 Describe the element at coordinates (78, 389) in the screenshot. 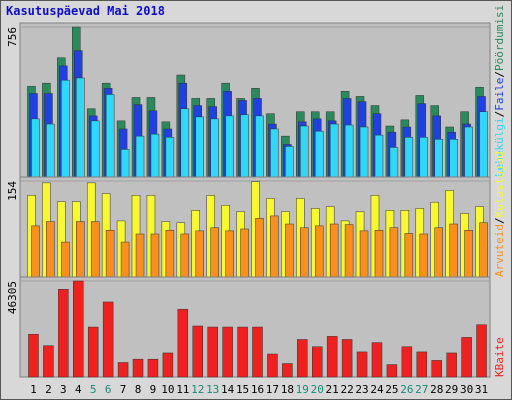

I see `x-tick-label: 4` at that location.